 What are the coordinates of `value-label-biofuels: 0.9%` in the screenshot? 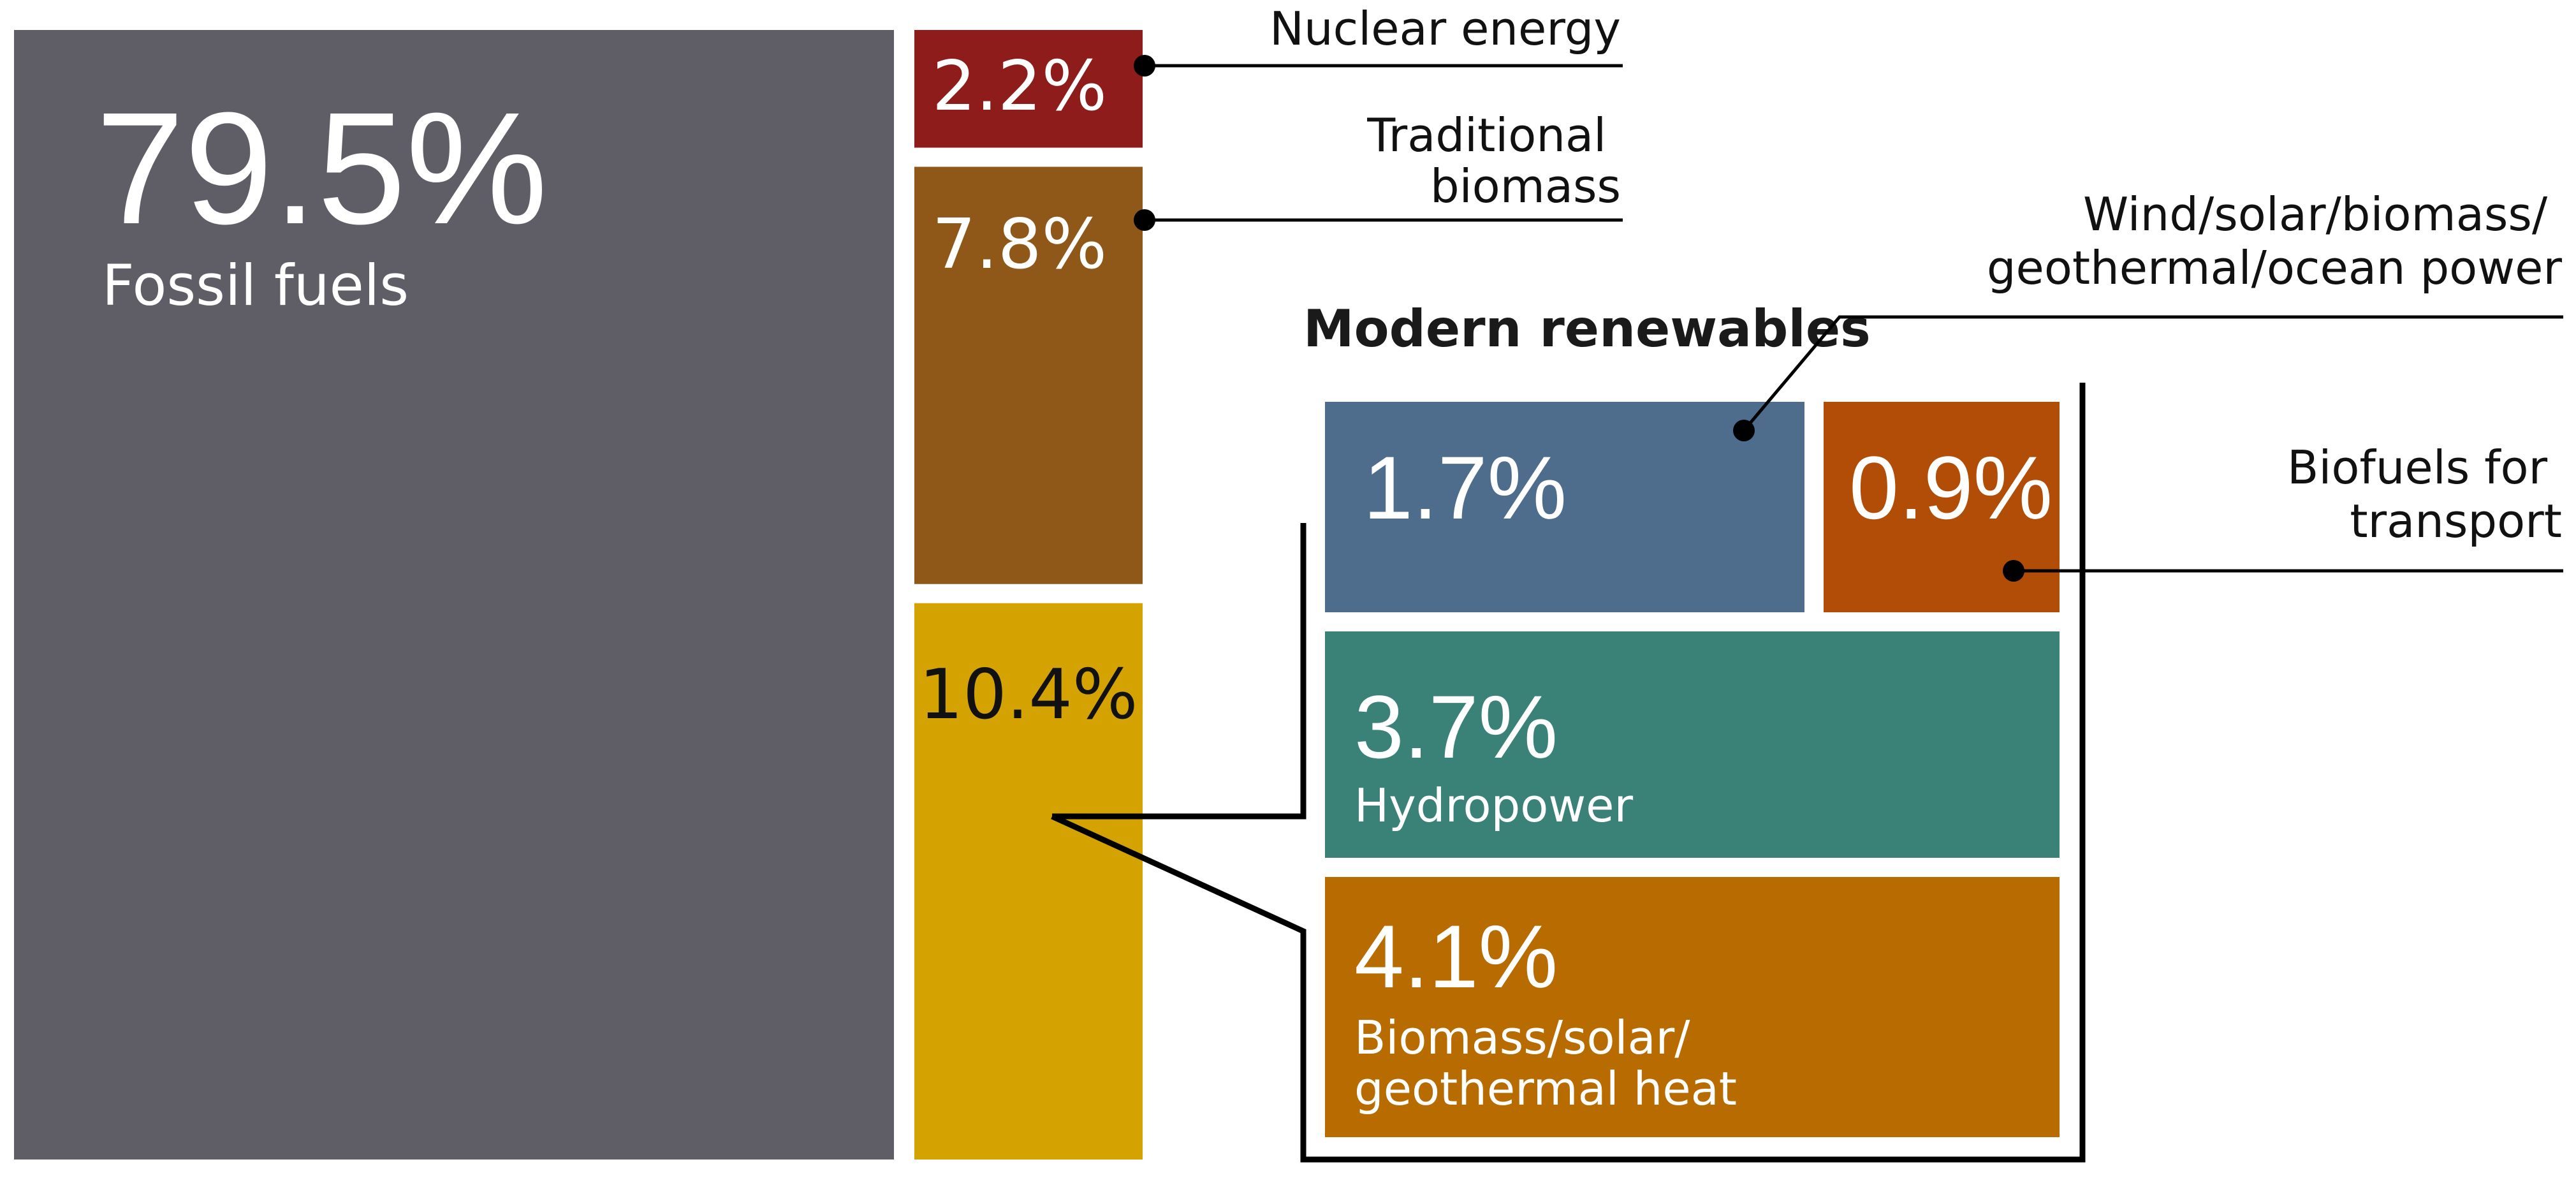 It's located at (1951, 488).